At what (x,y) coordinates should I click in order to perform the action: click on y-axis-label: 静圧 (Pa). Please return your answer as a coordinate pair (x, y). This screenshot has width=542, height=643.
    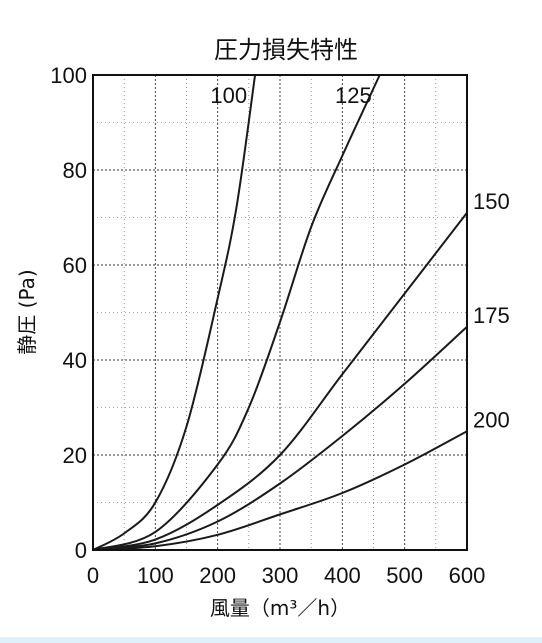
    Looking at the image, I should click on (27, 311).